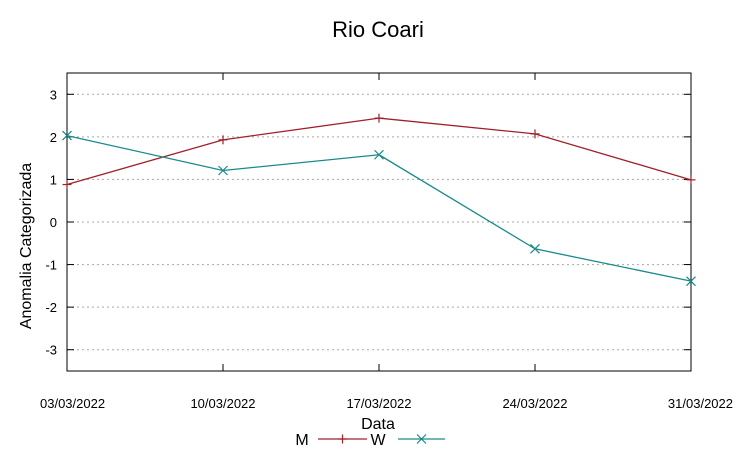 Image resolution: width=753 pixels, height=459 pixels. I want to click on y-axis-label: Anomalia Categorizada, so click(26, 246).